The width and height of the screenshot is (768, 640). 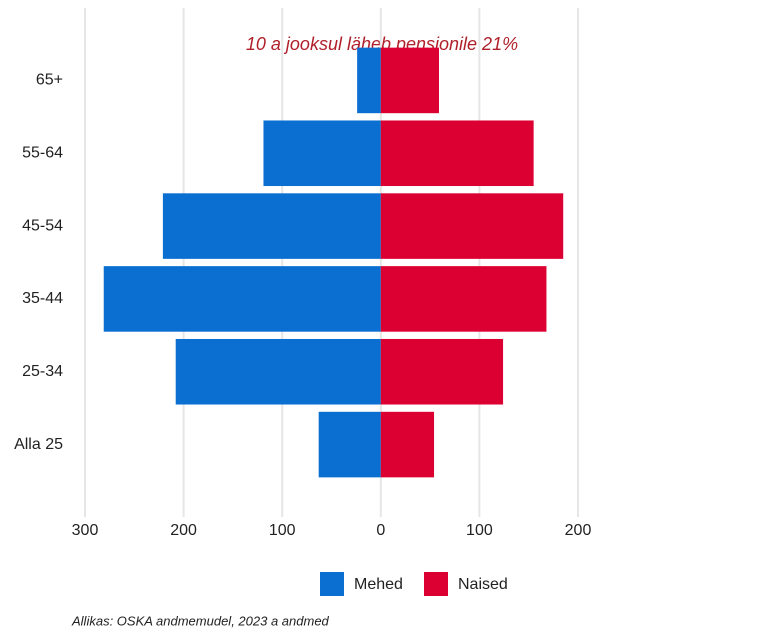 I want to click on y-tick-label: 55-64, so click(x=42, y=152).